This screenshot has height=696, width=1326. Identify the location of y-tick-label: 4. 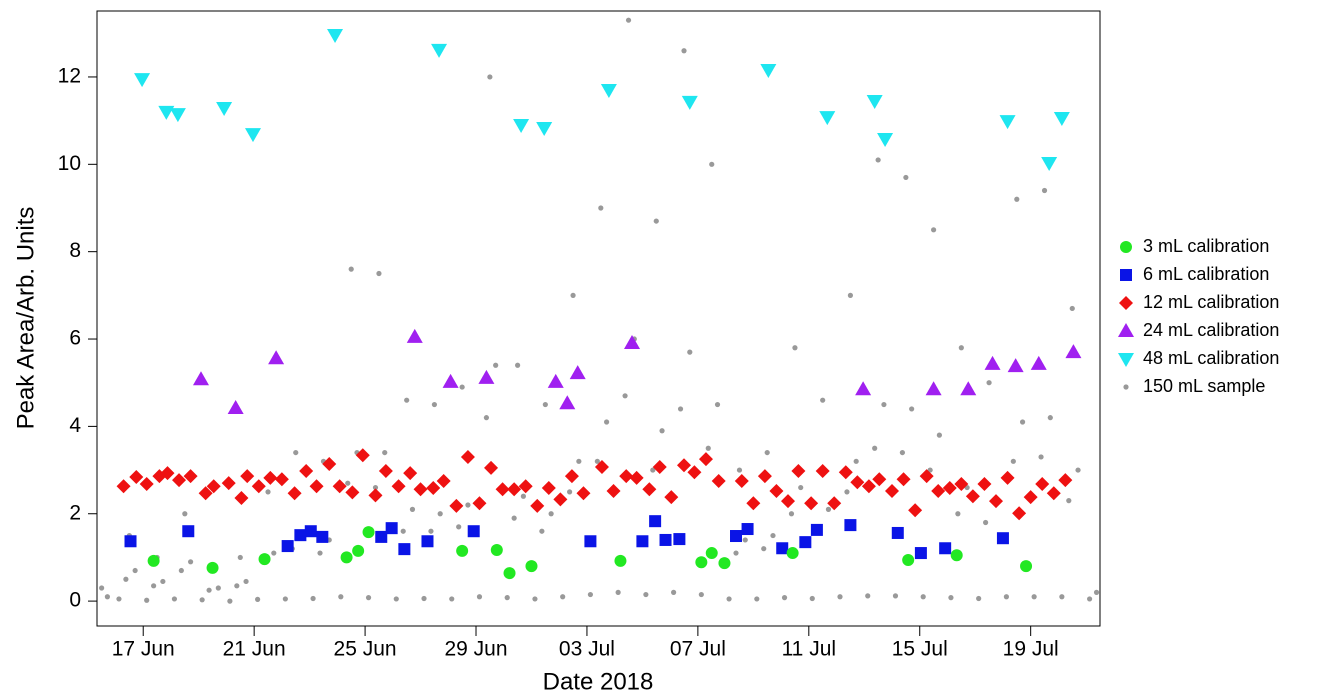
(75, 425).